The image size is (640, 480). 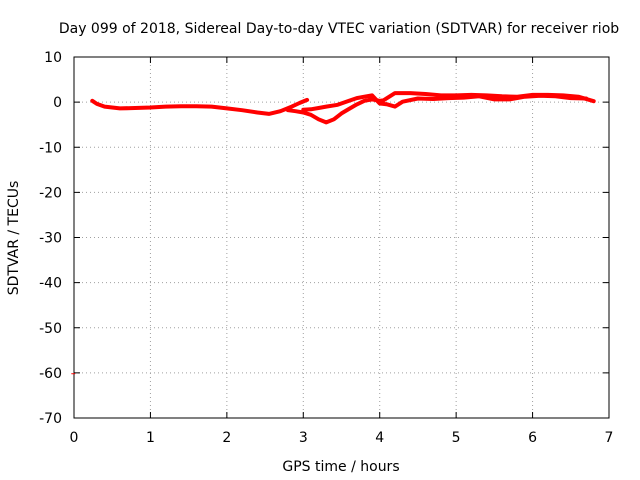 I want to click on y-tick-label: -20, so click(x=50, y=193).